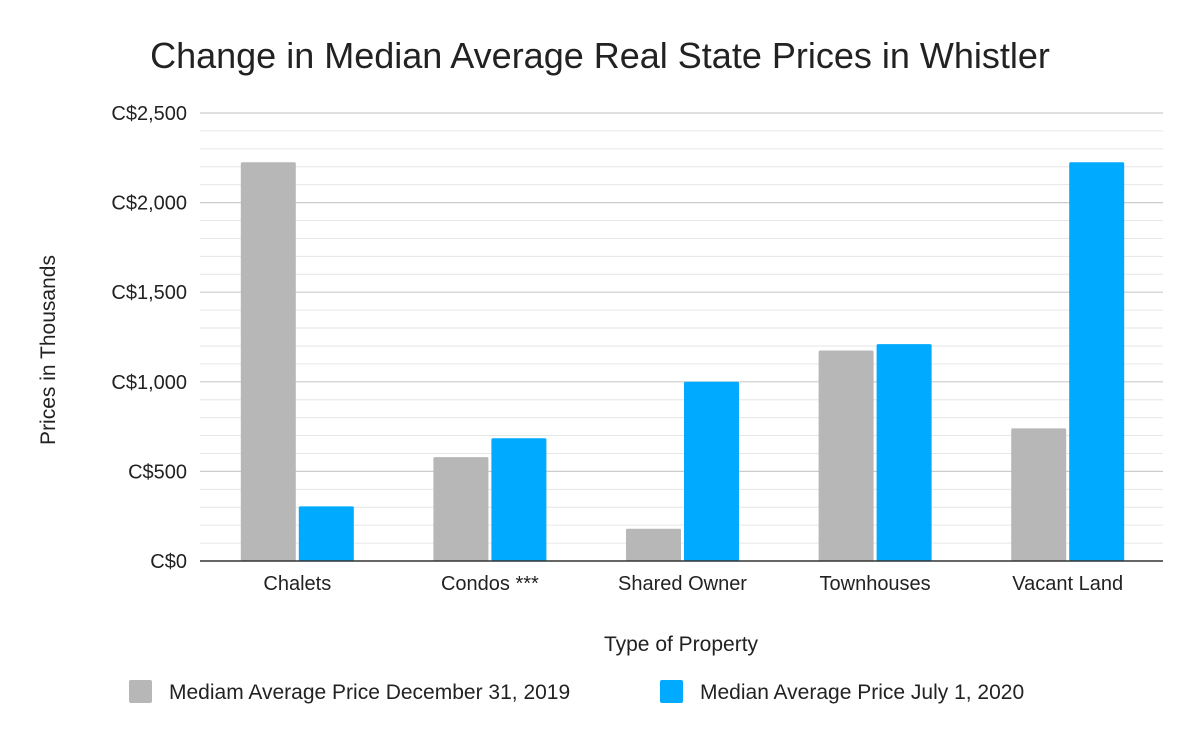 This screenshot has height=747, width=1200. Describe the element at coordinates (168, 562) in the screenshot. I see `y-tick-label: C$0` at that location.